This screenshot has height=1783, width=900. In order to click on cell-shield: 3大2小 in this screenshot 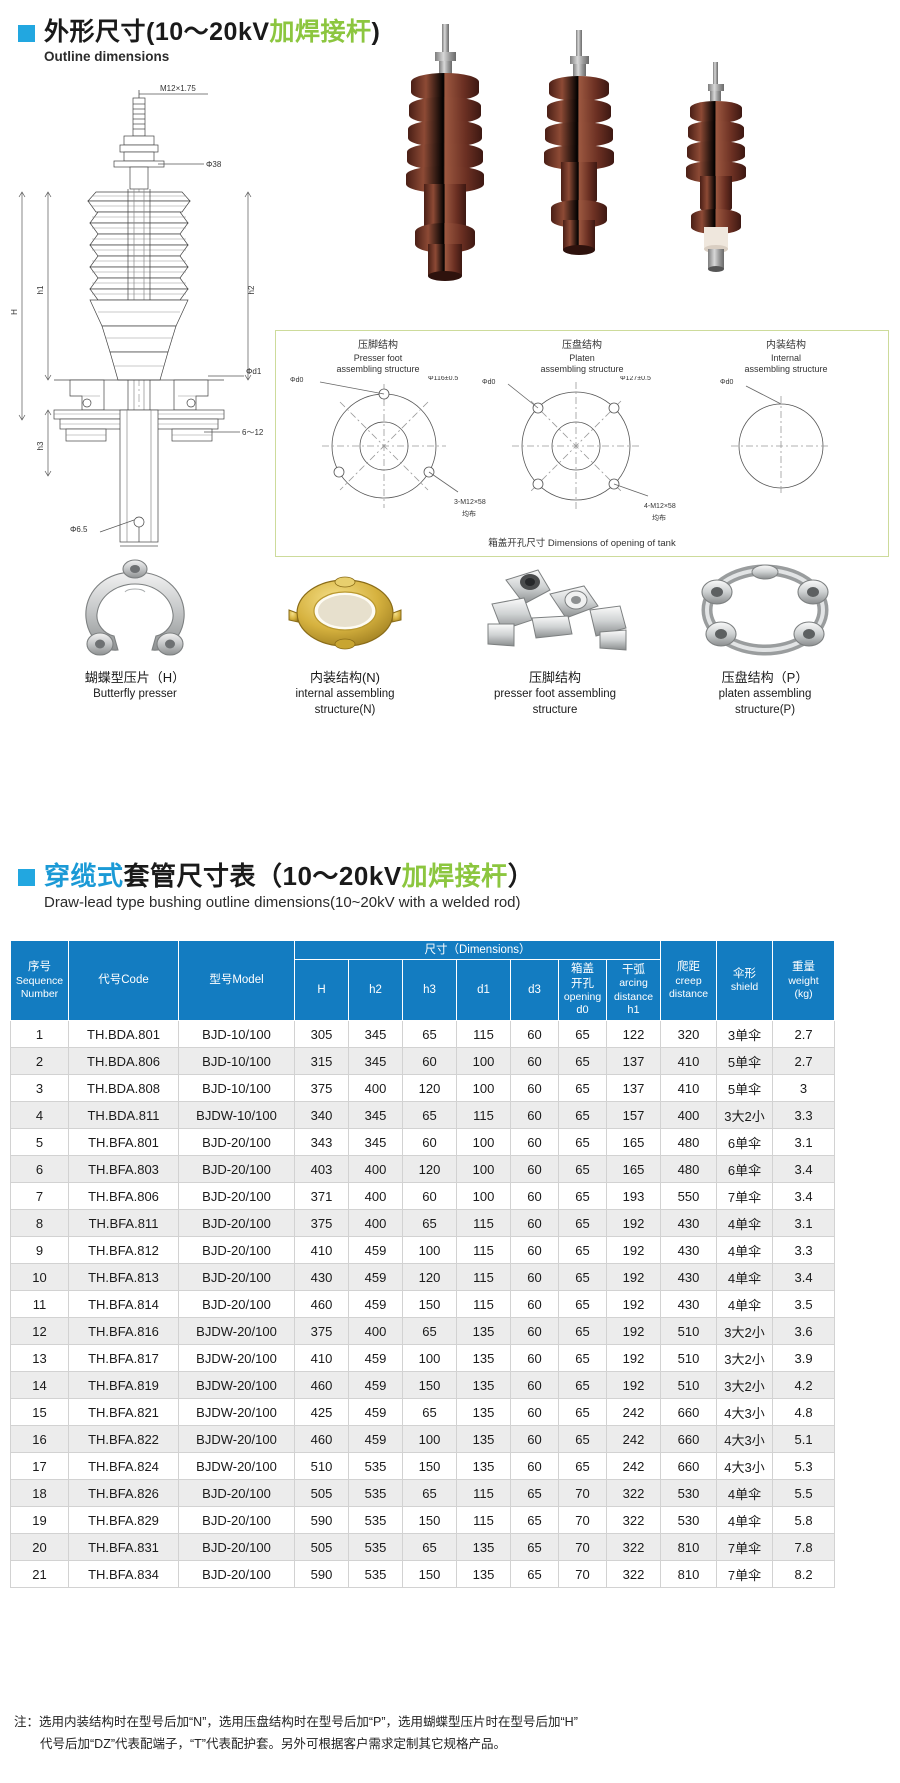, I will do `click(745, 1385)`.